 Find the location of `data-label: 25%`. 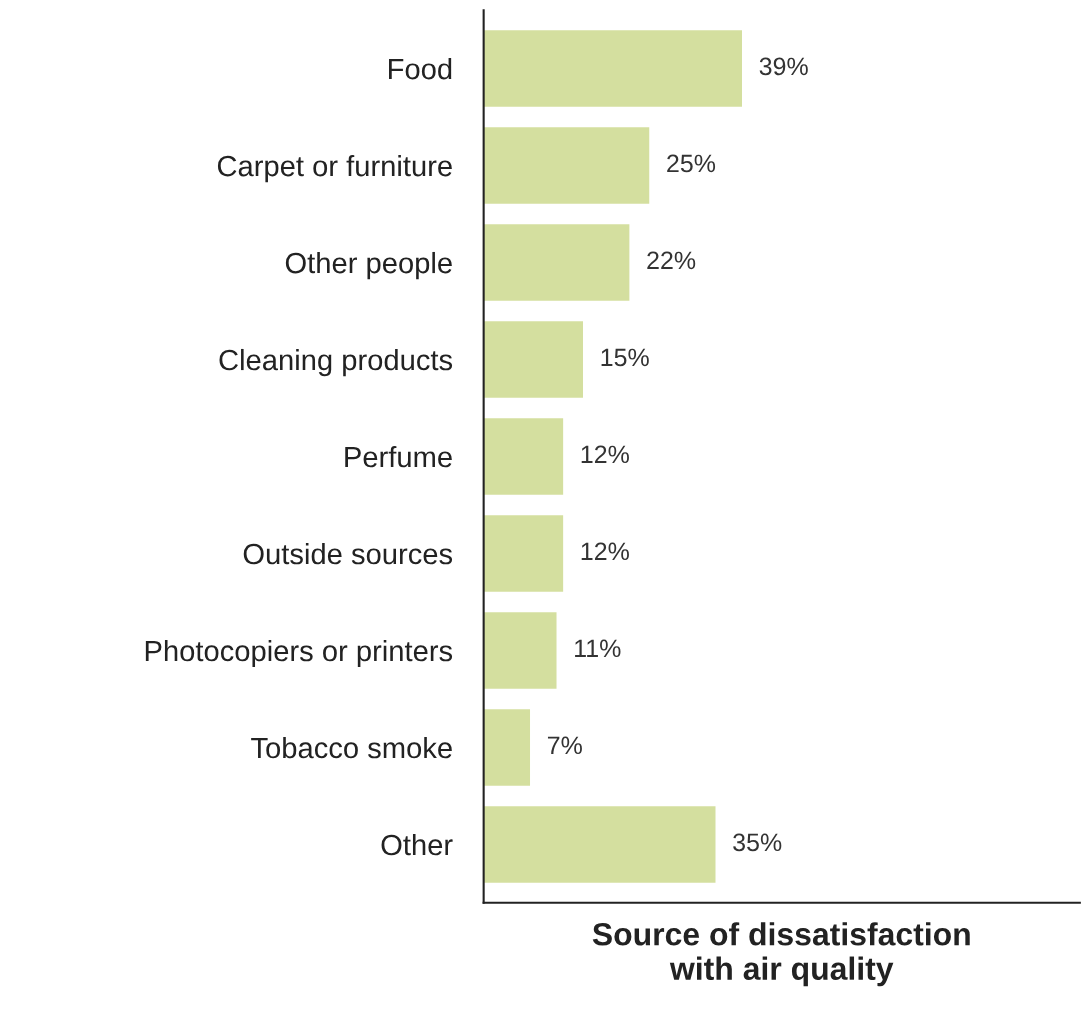

data-label: 25% is located at coordinates (691, 163).